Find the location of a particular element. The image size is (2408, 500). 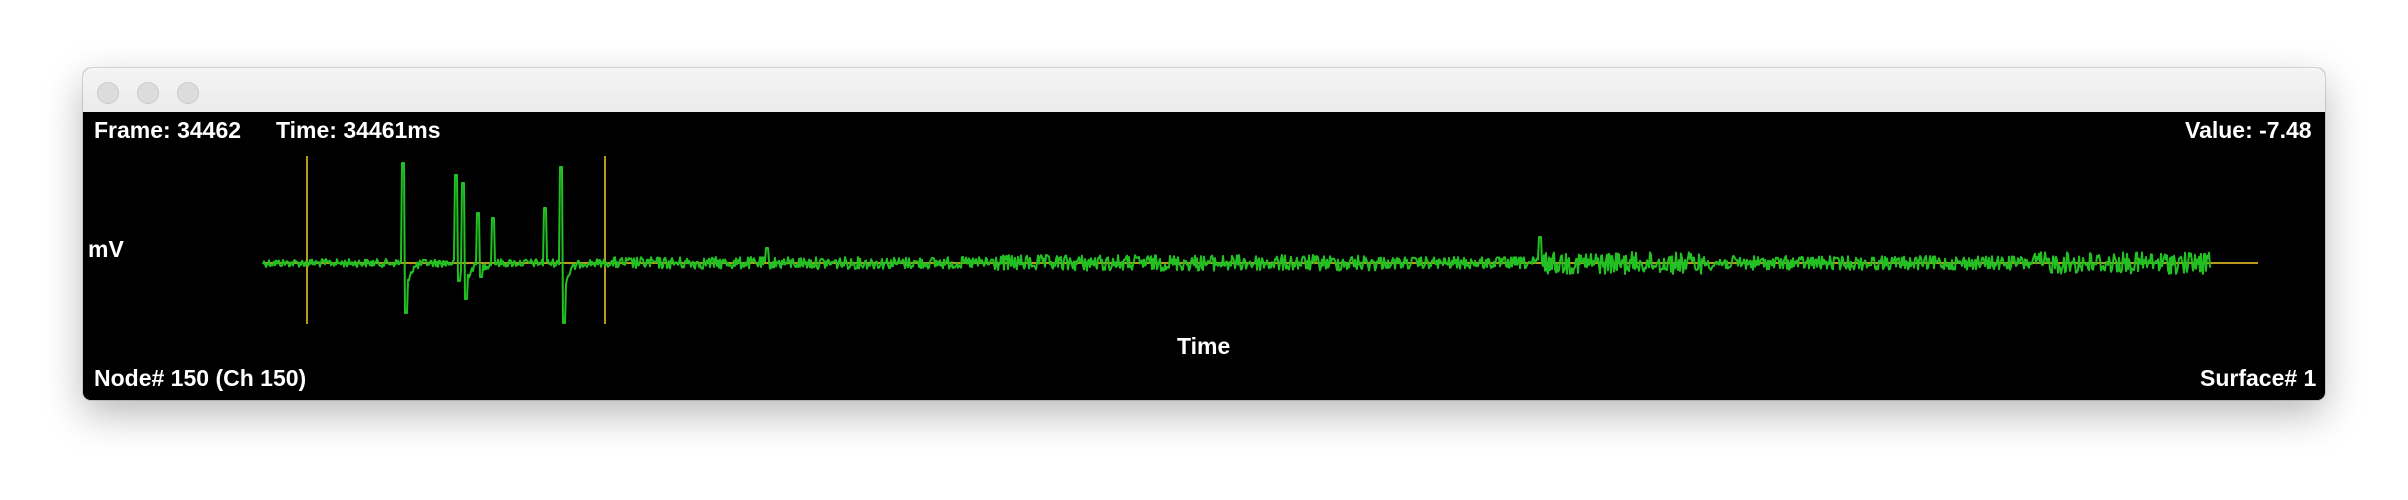

zoom-button is located at coordinates (188, 93).